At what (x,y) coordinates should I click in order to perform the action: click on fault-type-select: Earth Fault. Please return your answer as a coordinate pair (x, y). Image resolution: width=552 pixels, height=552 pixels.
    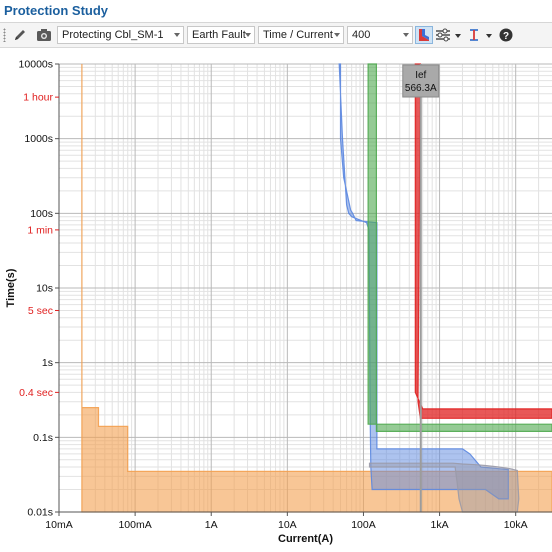
    Looking at the image, I should click on (221, 35).